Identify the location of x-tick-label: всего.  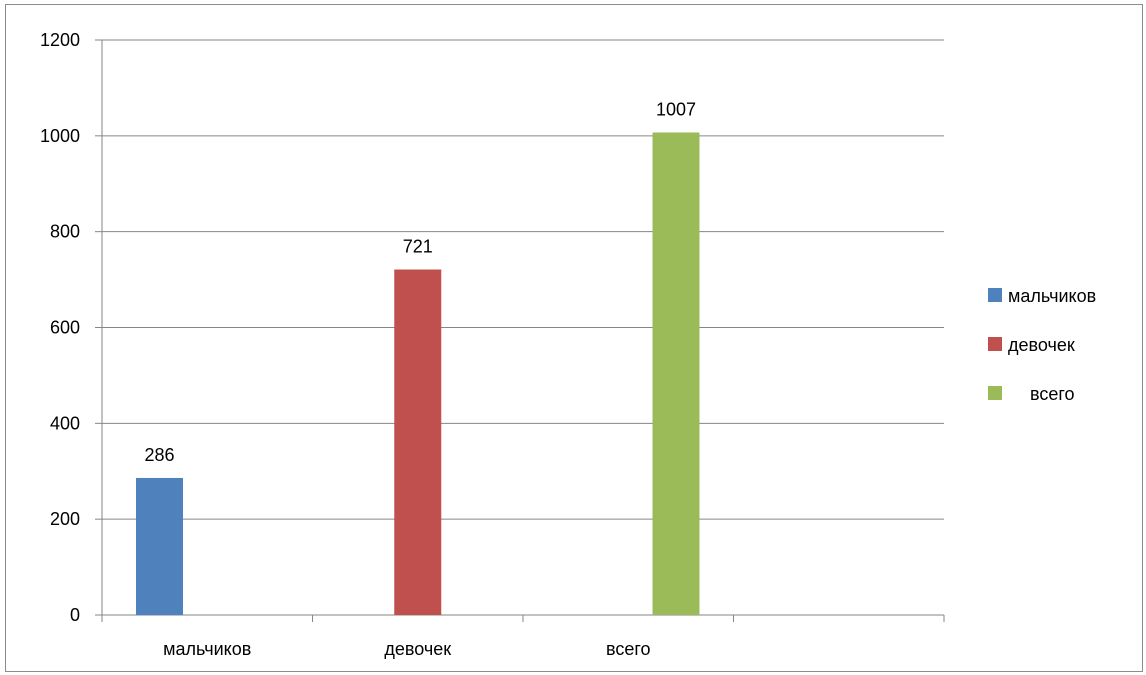
(628, 649).